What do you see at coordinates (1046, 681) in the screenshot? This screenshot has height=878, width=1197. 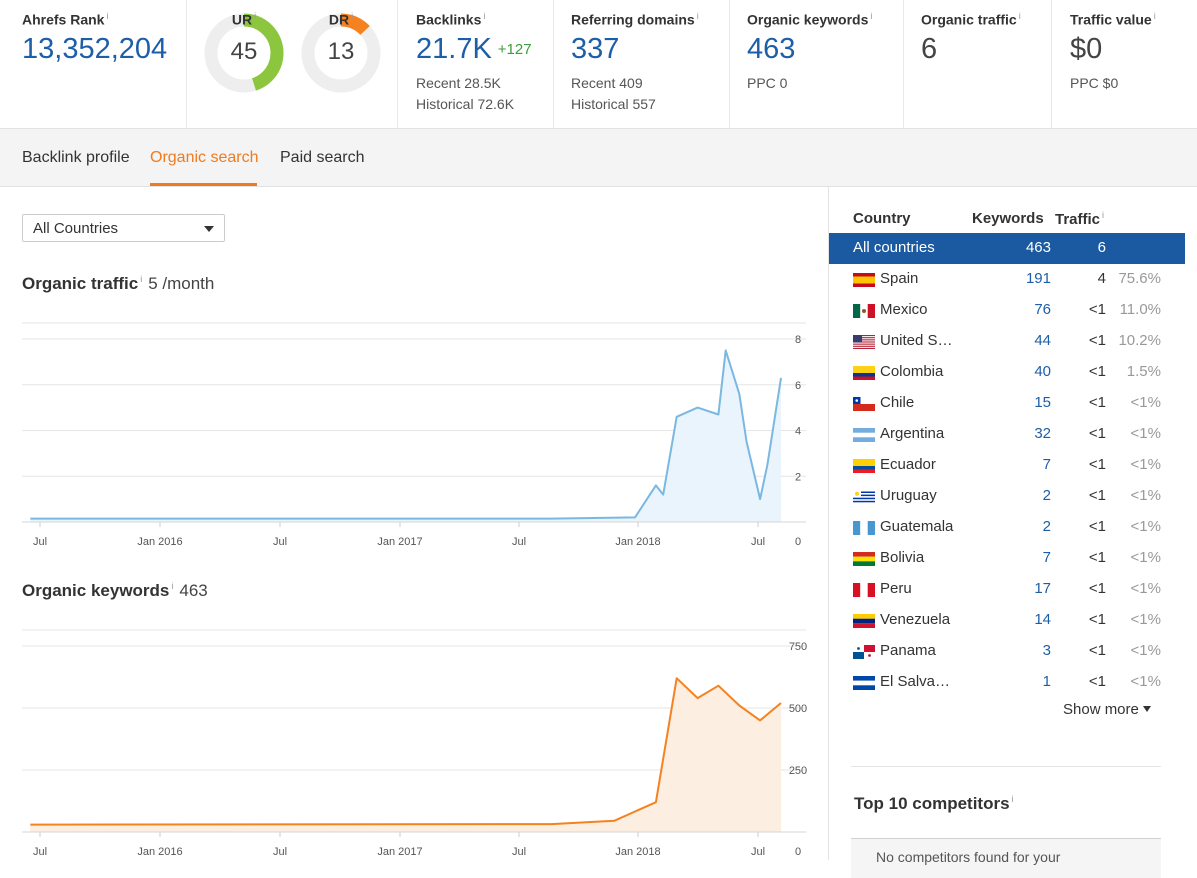 I see `country-keywords: 1` at bounding box center [1046, 681].